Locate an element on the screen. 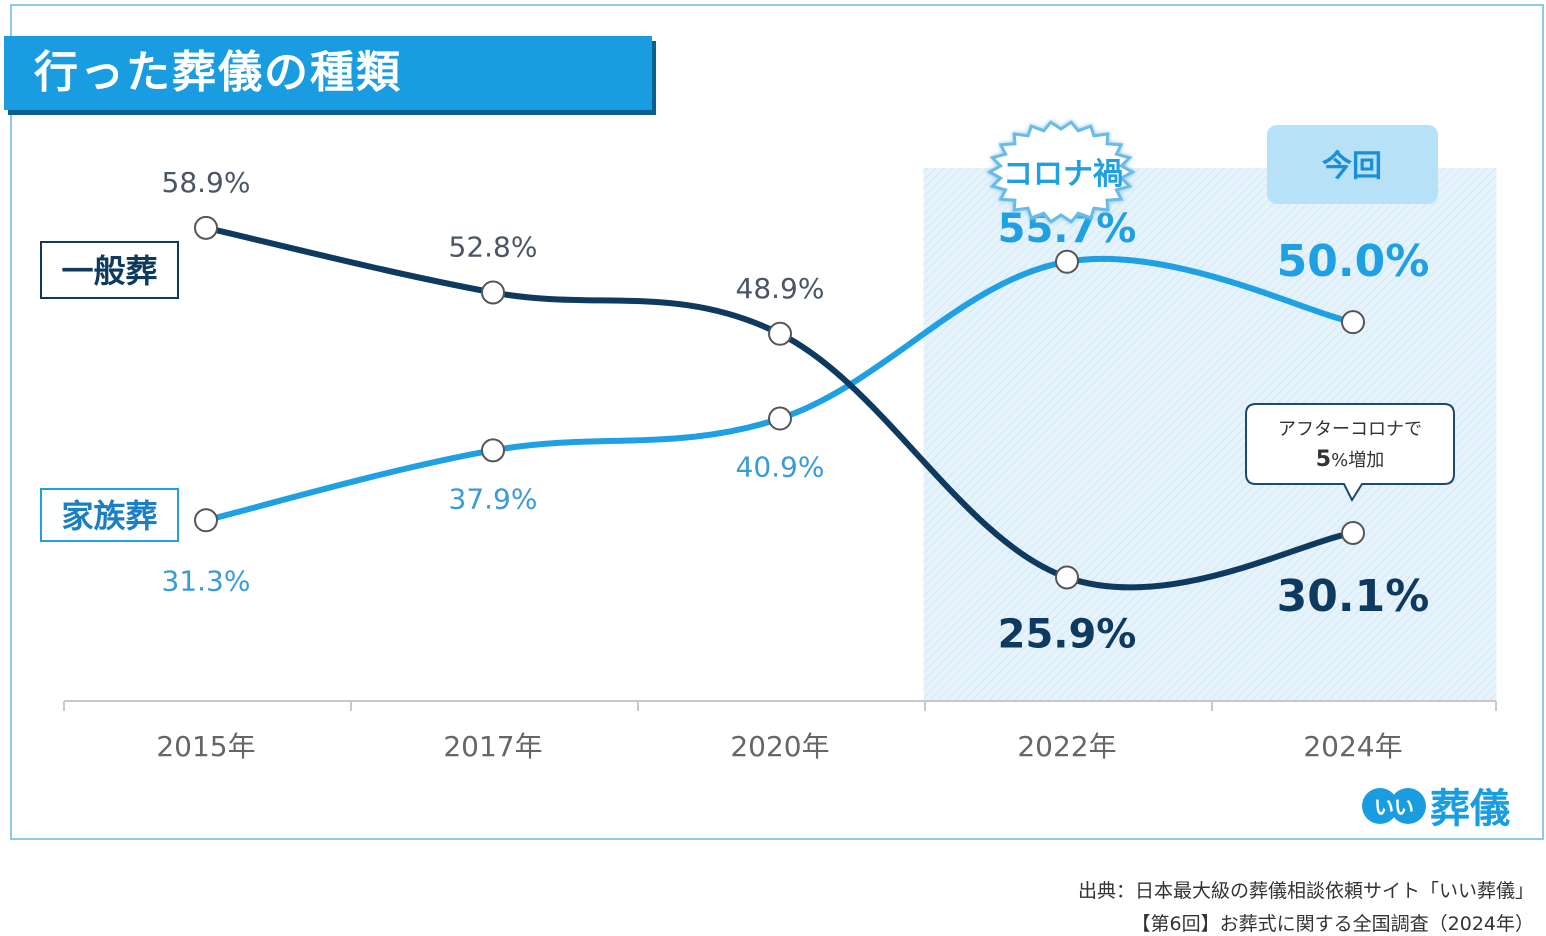 The image size is (1546, 936). data-label-general: 48.9% is located at coordinates (780, 288).